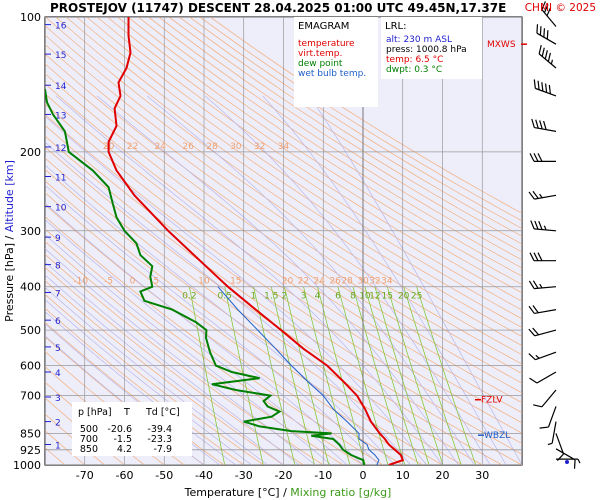 Image resolution: width=600 pixels, height=500 pixels. I want to click on y-axis-label-altitude: Altitude [km], so click(9, 198).